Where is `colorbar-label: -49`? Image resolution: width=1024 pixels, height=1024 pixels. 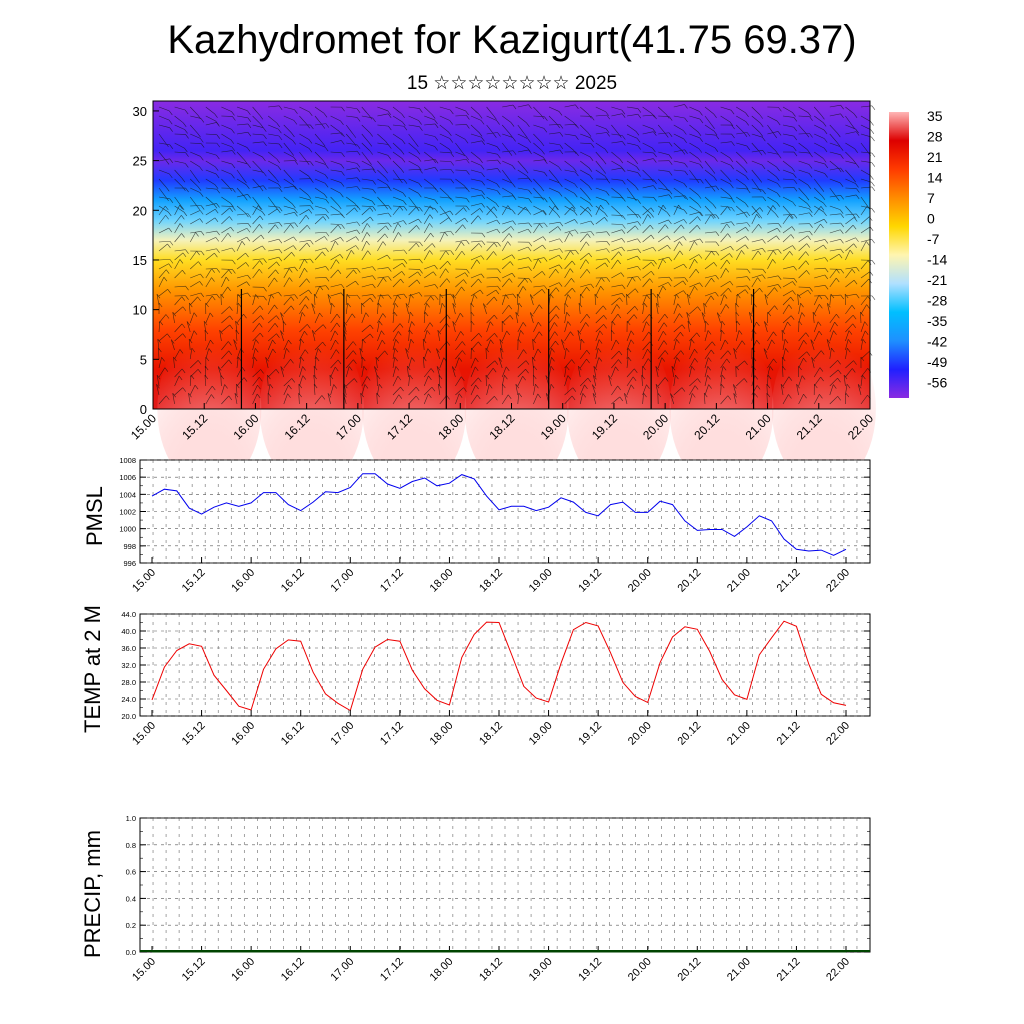 colorbar-label: -49 is located at coordinates (937, 362).